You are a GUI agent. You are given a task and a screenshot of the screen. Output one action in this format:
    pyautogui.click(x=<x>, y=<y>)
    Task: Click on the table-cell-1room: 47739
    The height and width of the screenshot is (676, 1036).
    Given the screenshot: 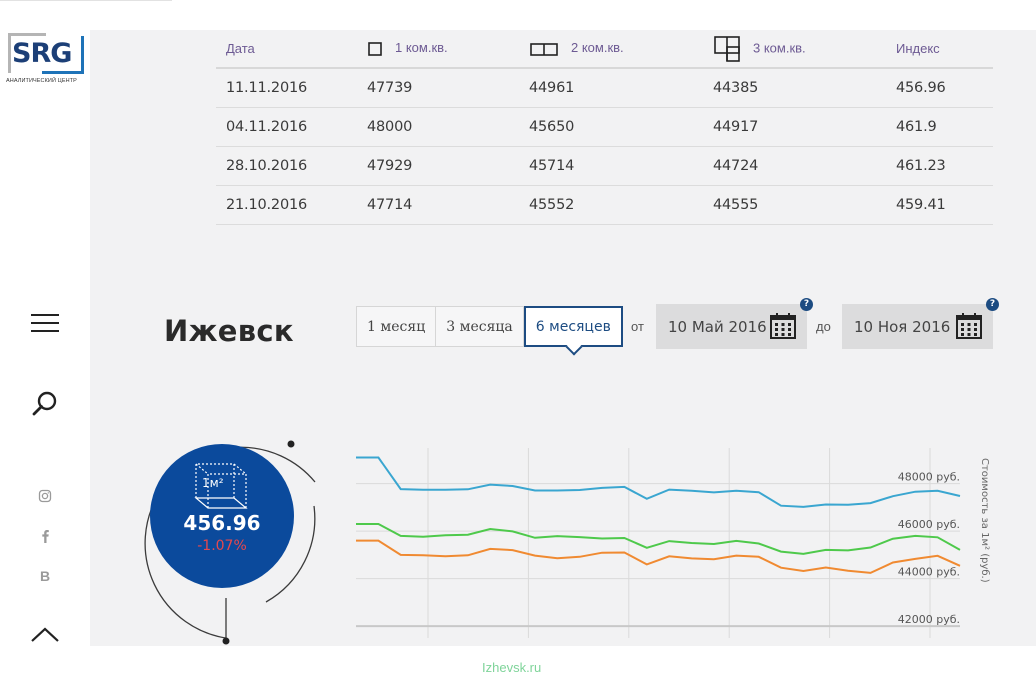 What is the action you would take?
    pyautogui.click(x=438, y=88)
    